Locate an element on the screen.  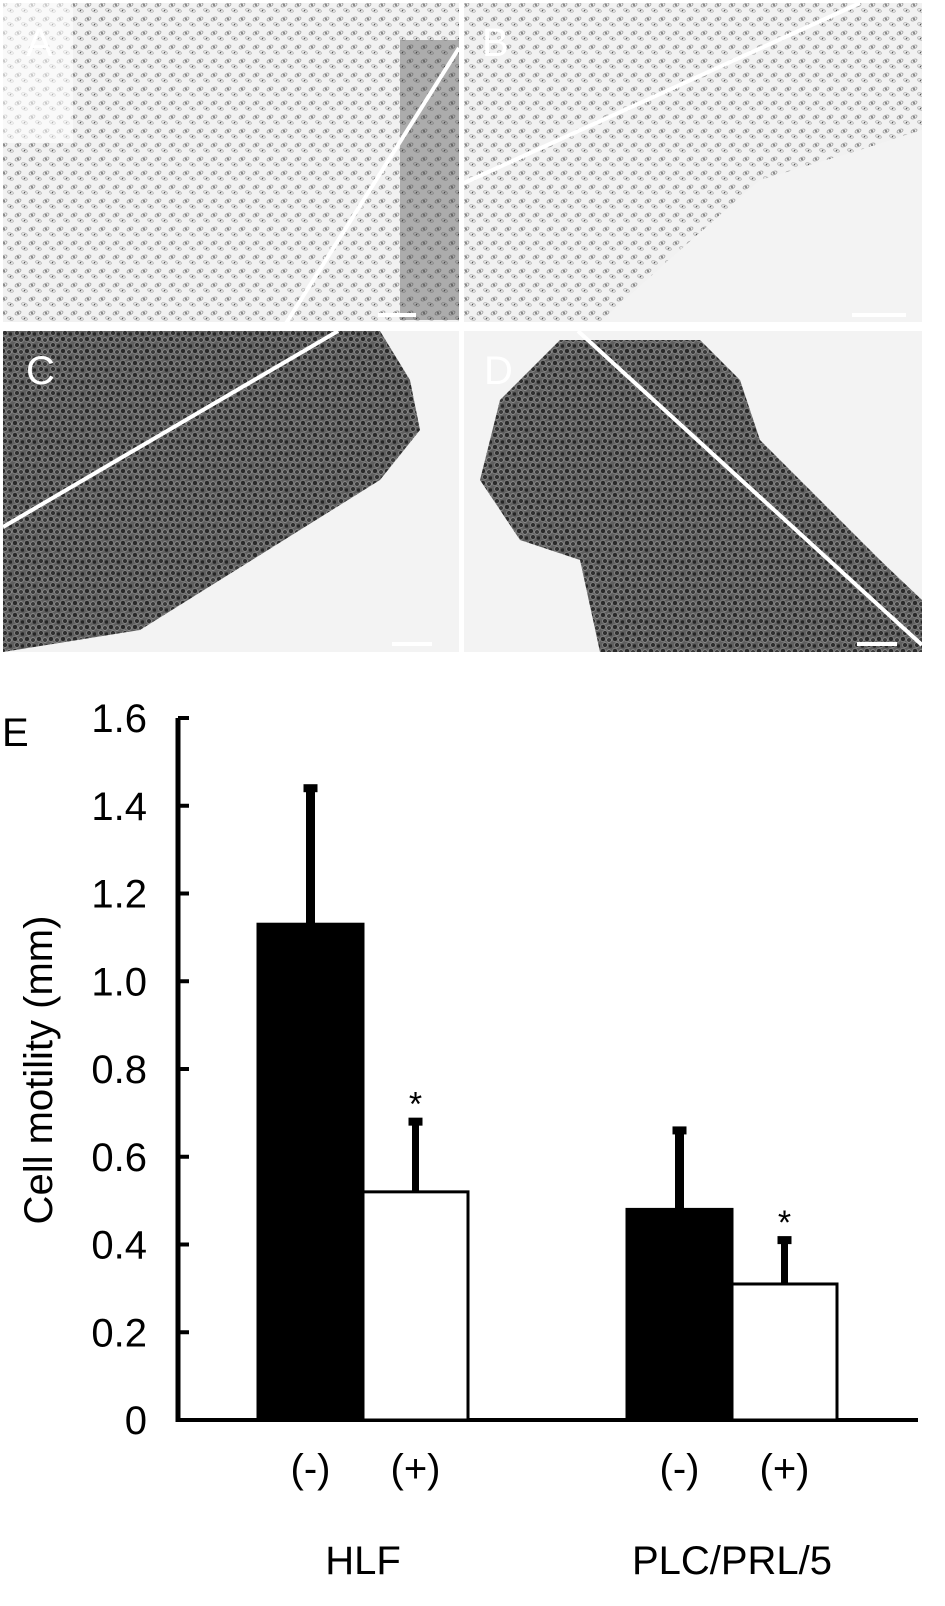
panel-b-wound-area is located at coordinates (761, 226).